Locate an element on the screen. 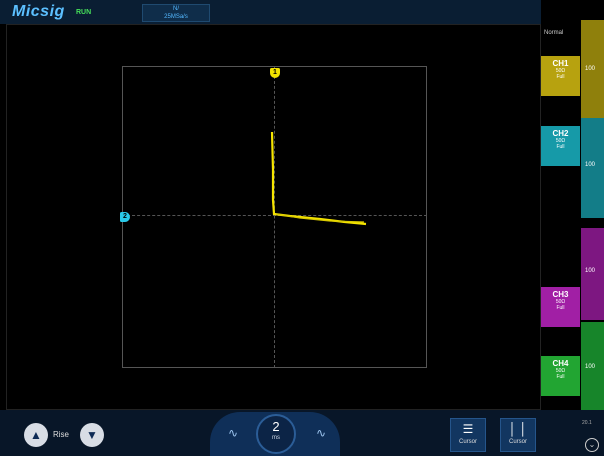  timebase-value: 2 is located at coordinates (276, 426).